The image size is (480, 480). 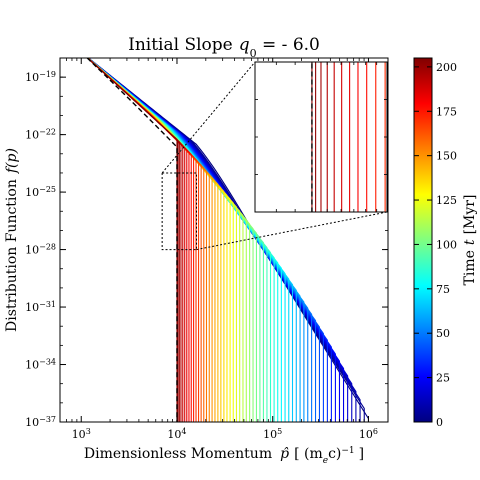 What do you see at coordinates (40, 249) in the screenshot?
I see `y-tick-label: 10−28` at bounding box center [40, 249].